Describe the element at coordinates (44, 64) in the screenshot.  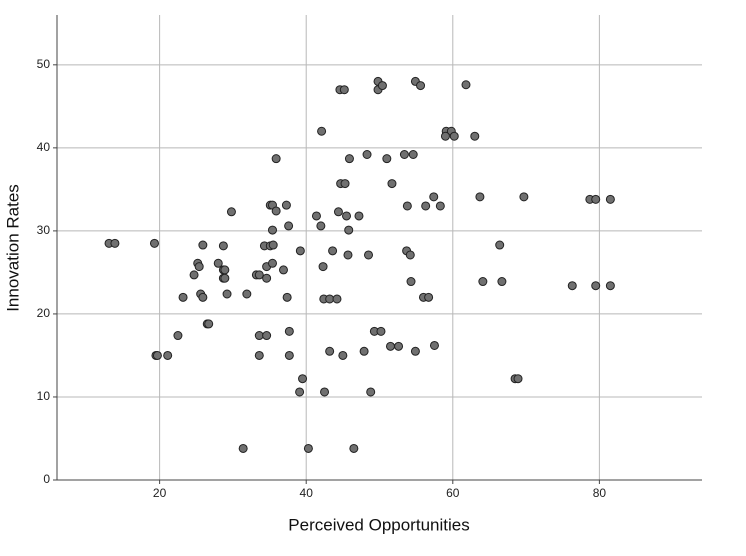
I see `y-tick-label: 50` at that location.